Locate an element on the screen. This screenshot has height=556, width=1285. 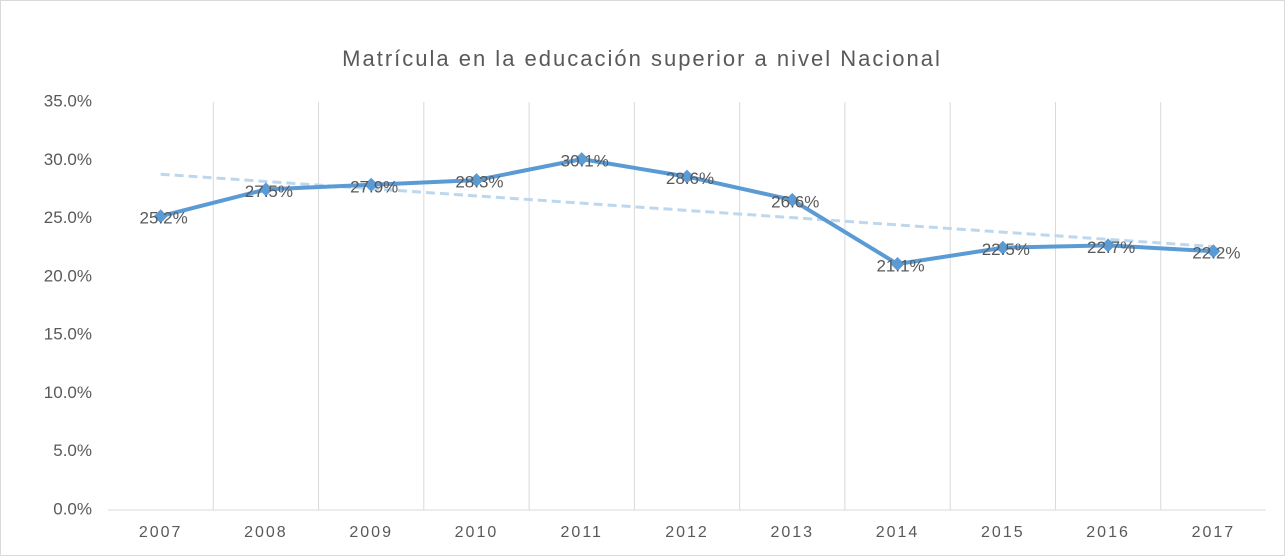
y-tick-label: 25.0% is located at coordinates (68, 217).